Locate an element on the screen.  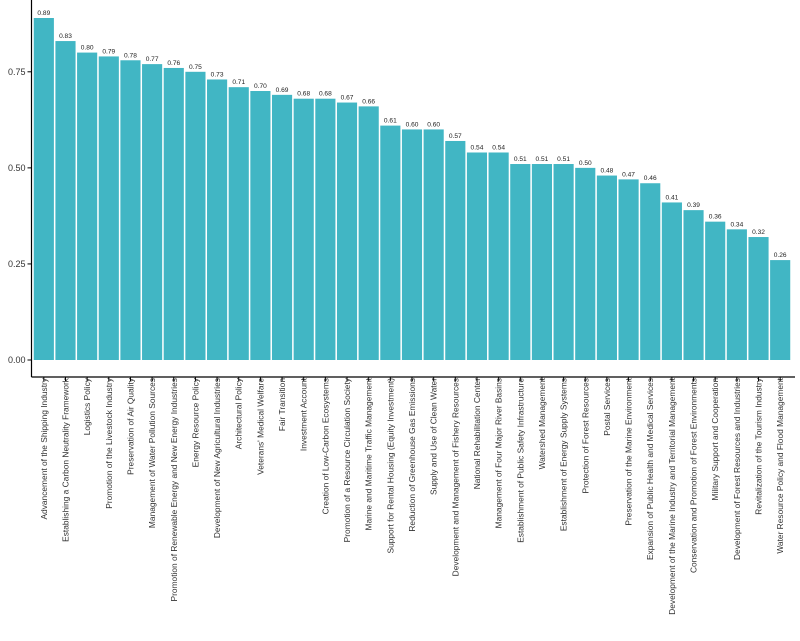
category-label: Logistics Policy is located at coordinates (87, 406).